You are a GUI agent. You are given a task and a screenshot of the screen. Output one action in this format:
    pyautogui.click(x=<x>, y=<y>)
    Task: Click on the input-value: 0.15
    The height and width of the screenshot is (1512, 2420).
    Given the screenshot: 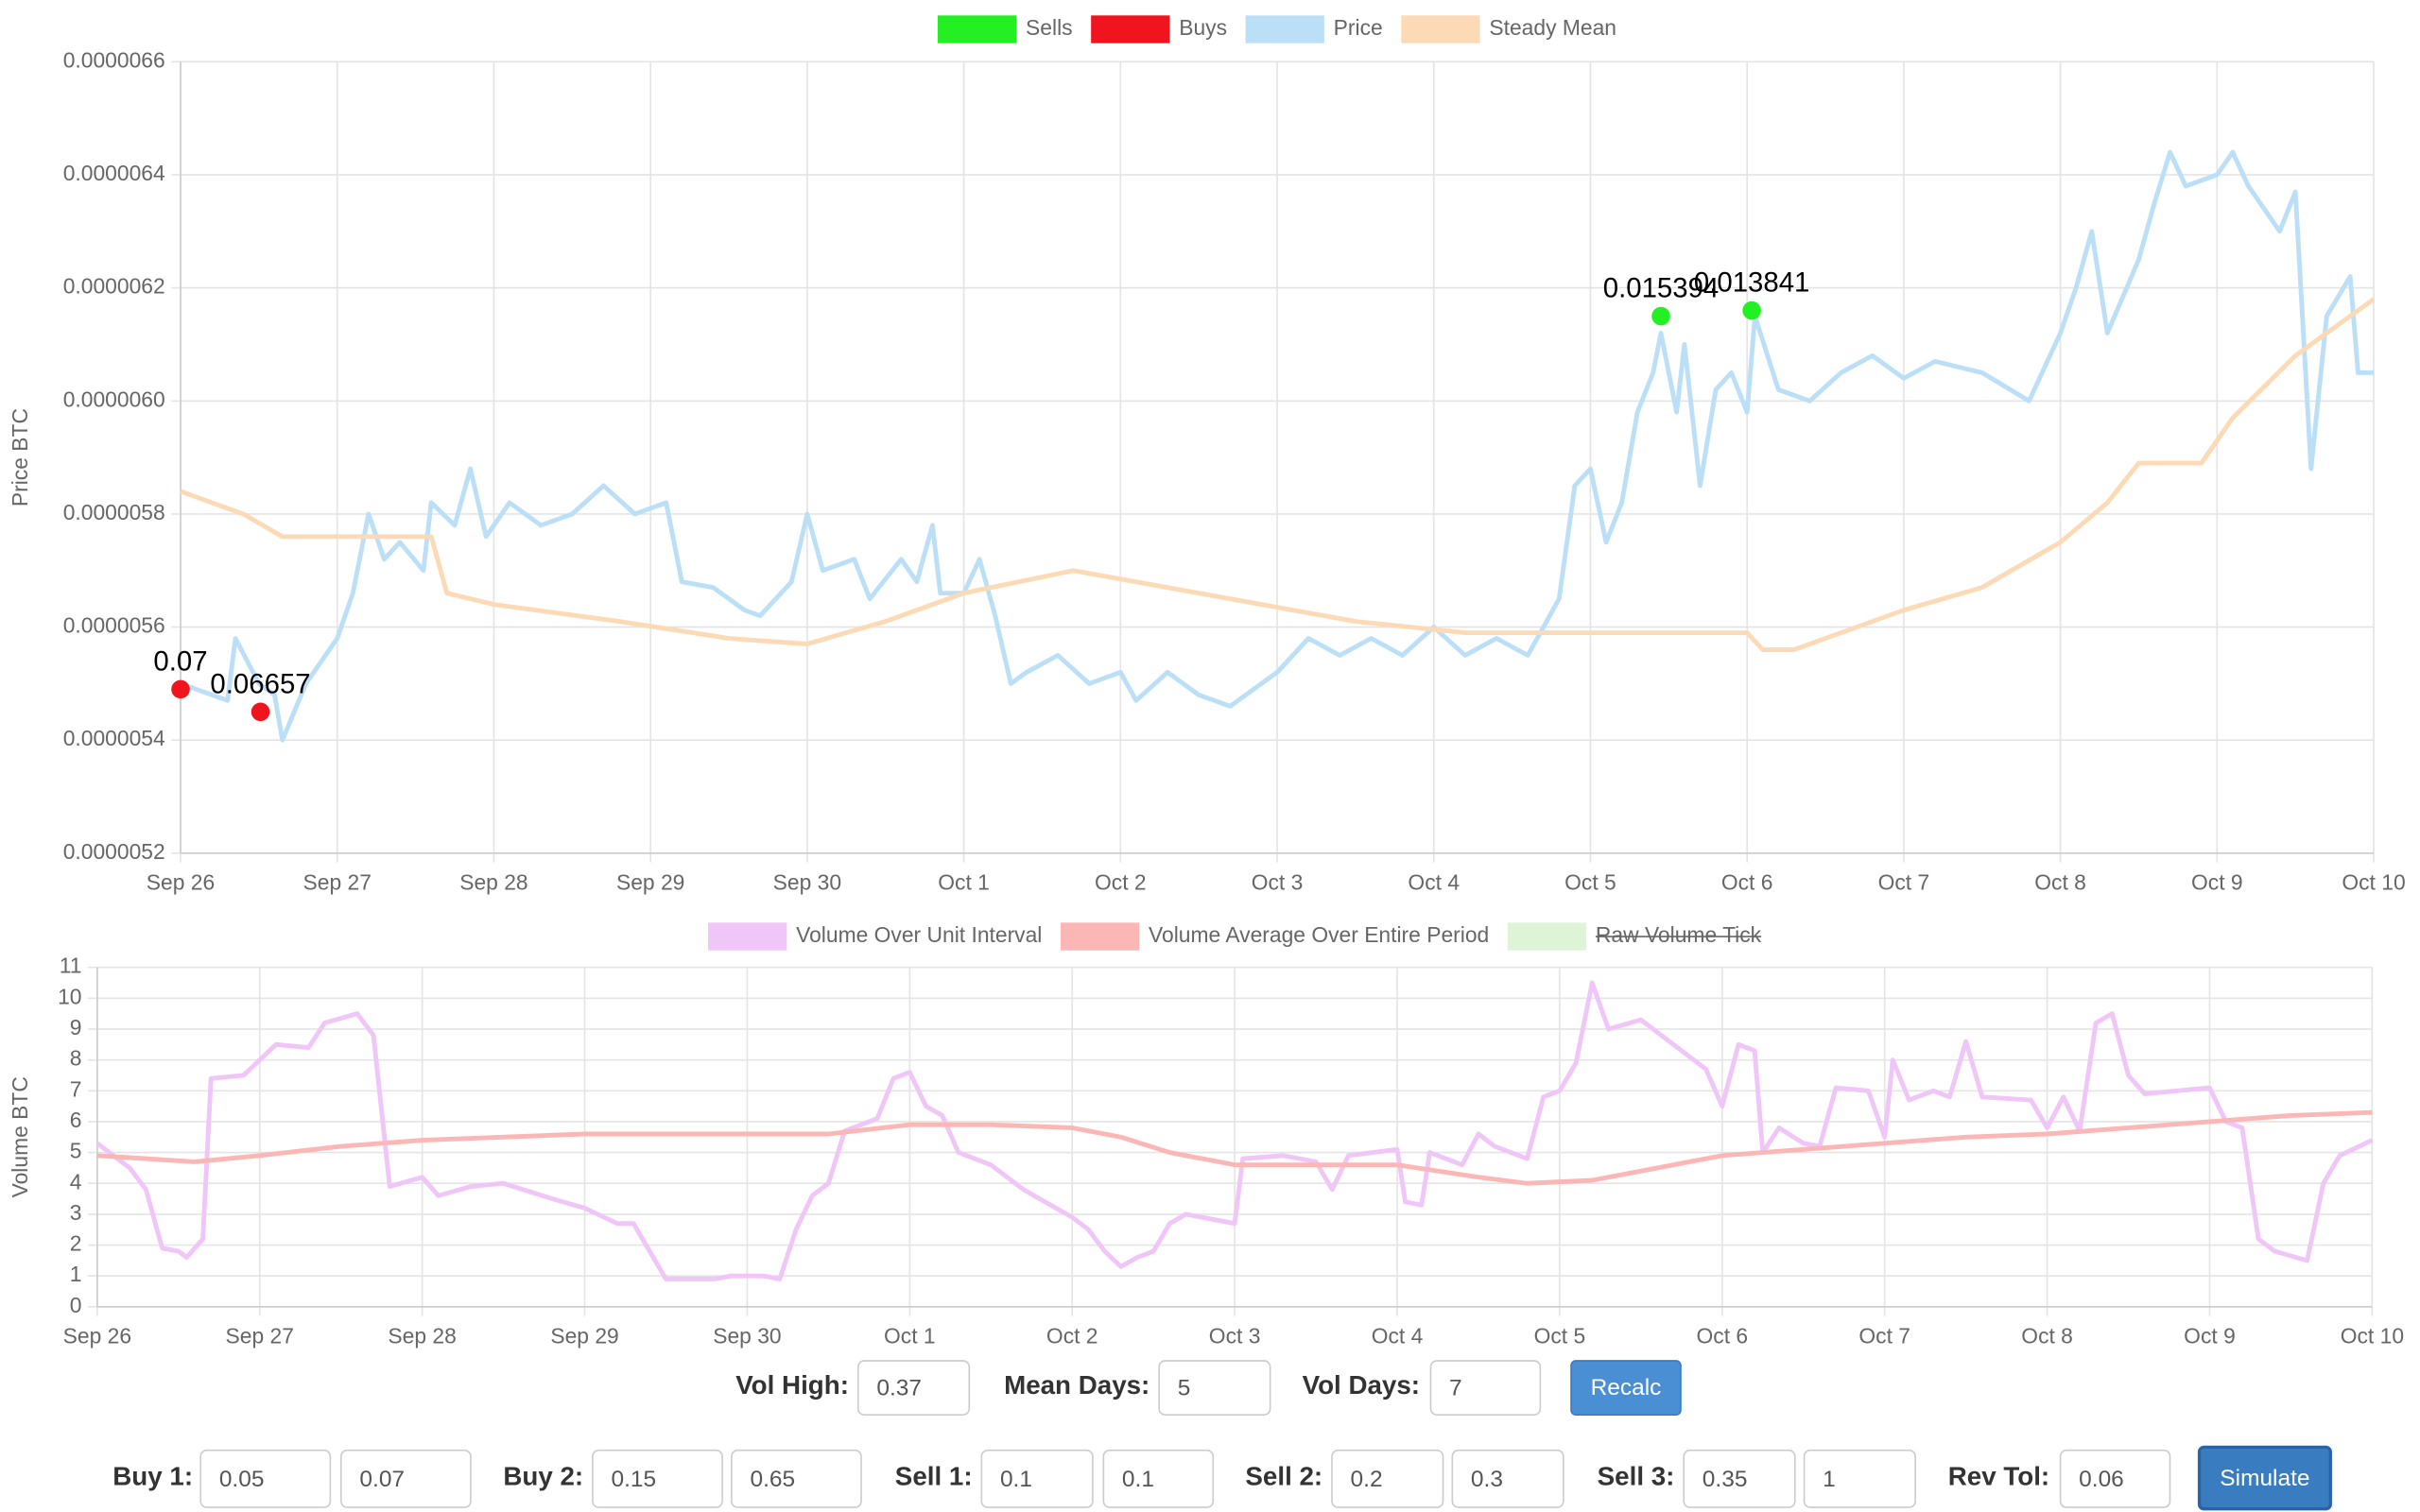 What is the action you would take?
    pyautogui.click(x=634, y=1479)
    